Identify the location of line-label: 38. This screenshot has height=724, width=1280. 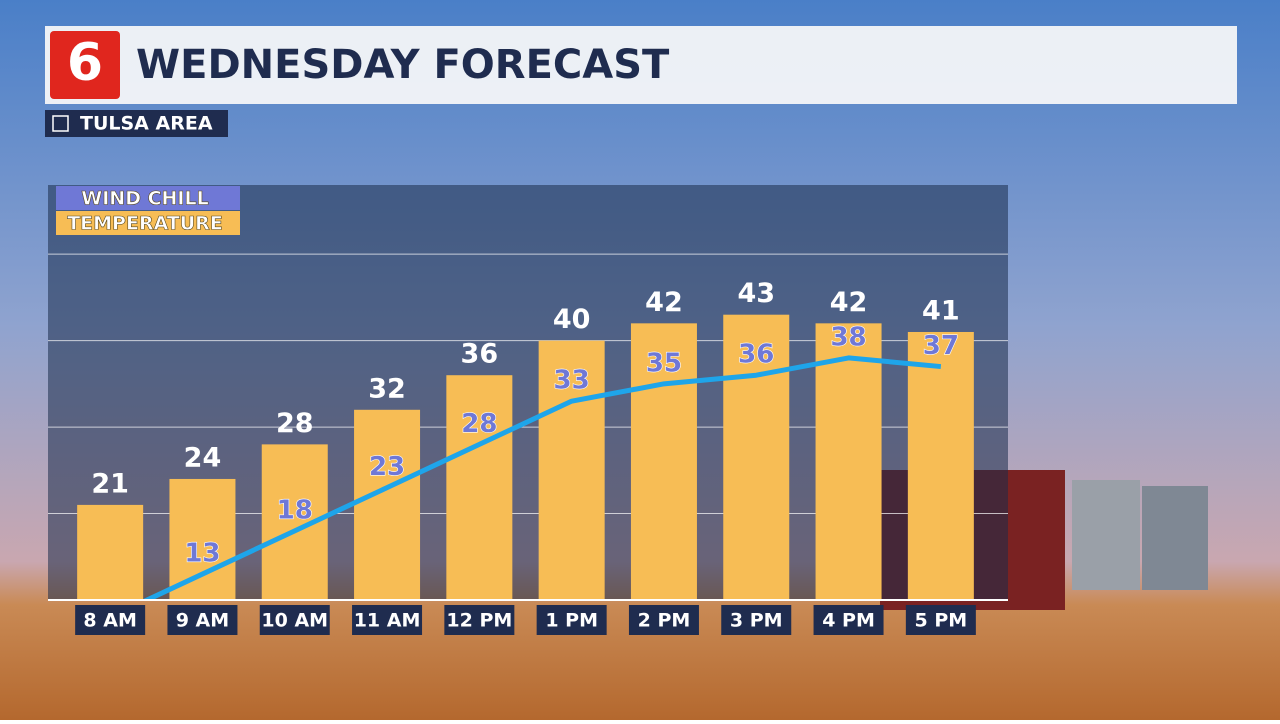
(848, 337).